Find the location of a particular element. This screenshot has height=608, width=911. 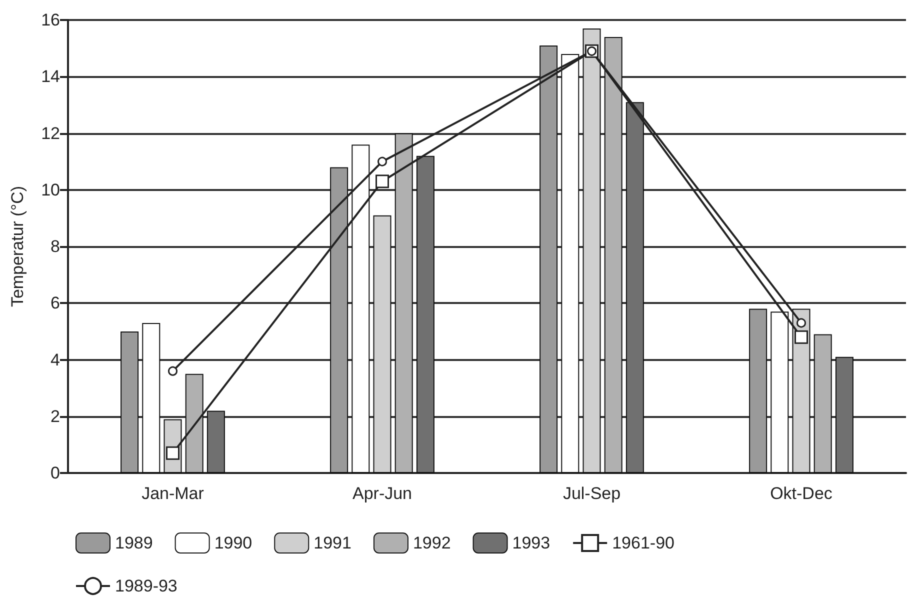

x-tick-label: Jul-Sep is located at coordinates (591, 493).